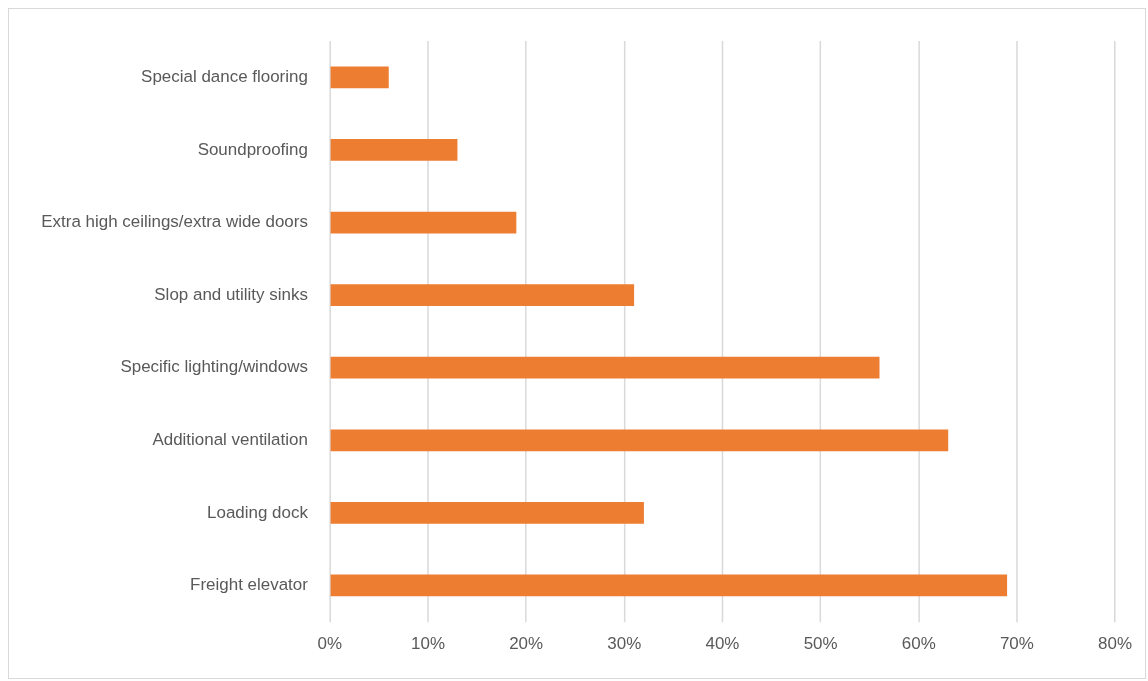  I want to click on x-tick-label: 70%, so click(1016, 643).